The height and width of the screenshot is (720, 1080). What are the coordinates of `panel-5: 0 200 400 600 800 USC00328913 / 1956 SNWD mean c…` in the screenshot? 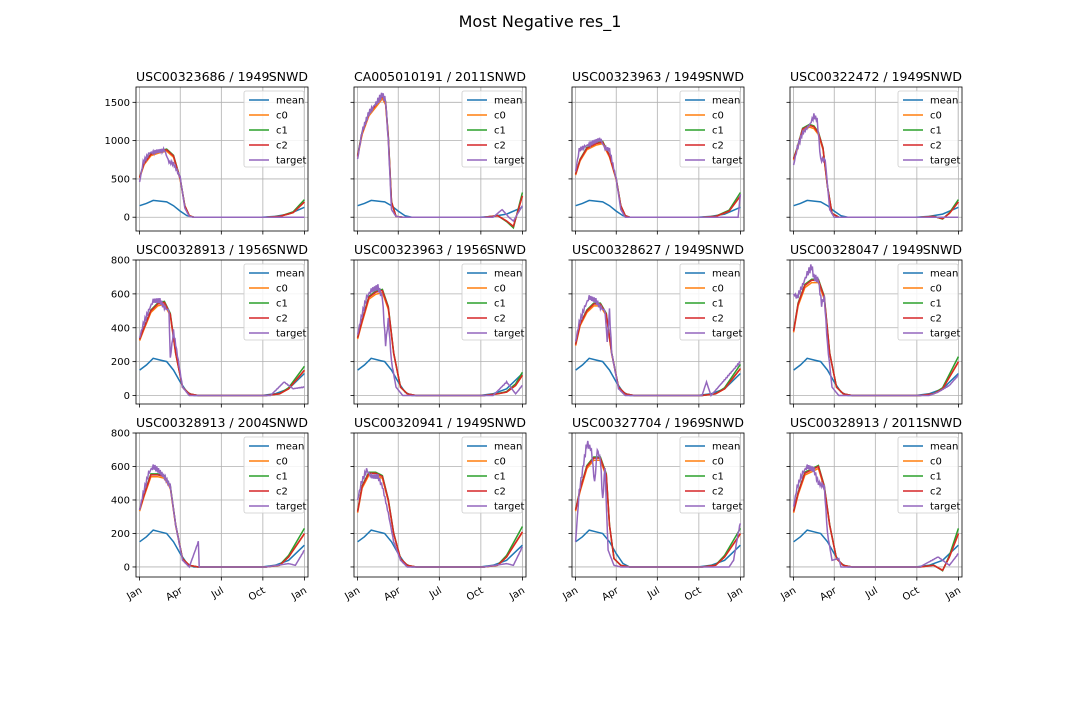 It's located at (210, 325).